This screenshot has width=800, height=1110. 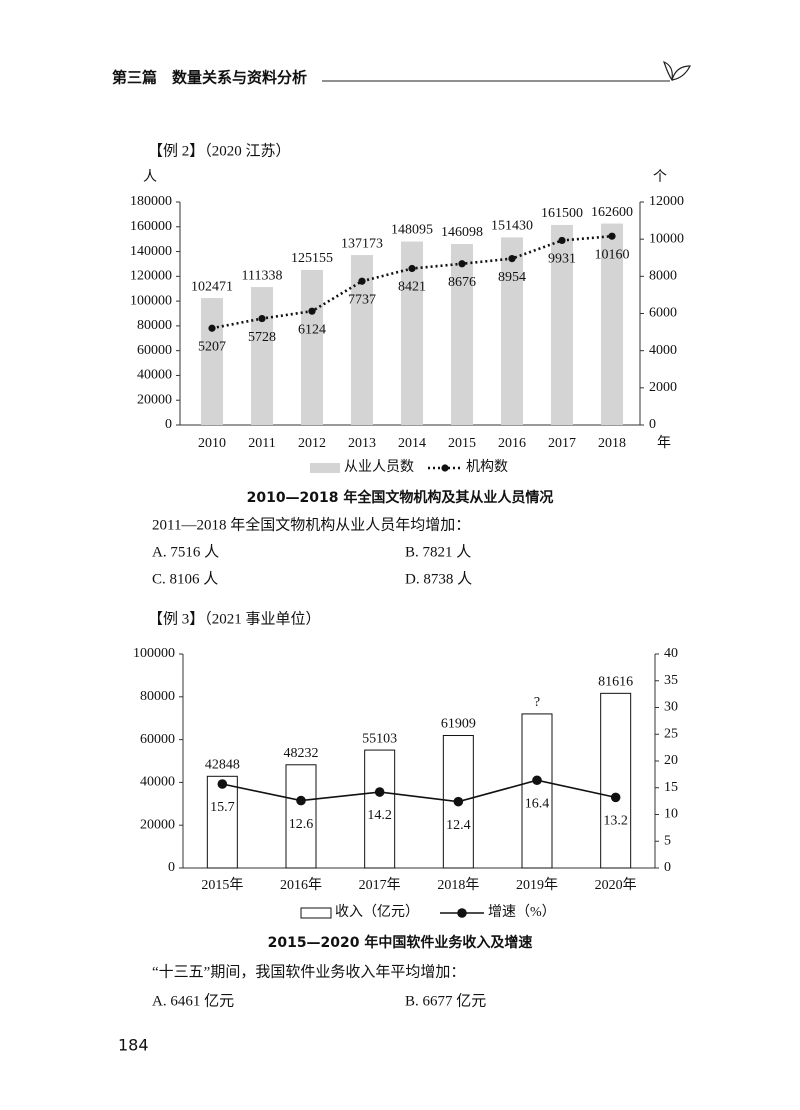 I want to click on bar-label: 55103, so click(x=379, y=738).